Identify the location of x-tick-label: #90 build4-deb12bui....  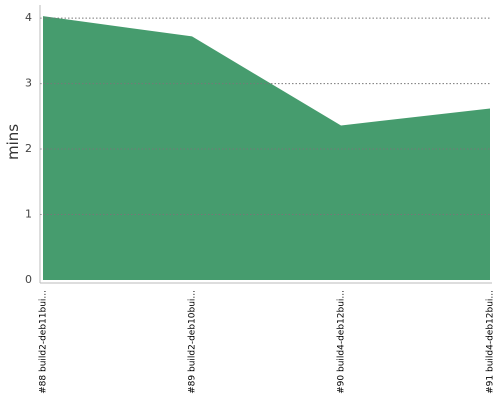
(342, 342).